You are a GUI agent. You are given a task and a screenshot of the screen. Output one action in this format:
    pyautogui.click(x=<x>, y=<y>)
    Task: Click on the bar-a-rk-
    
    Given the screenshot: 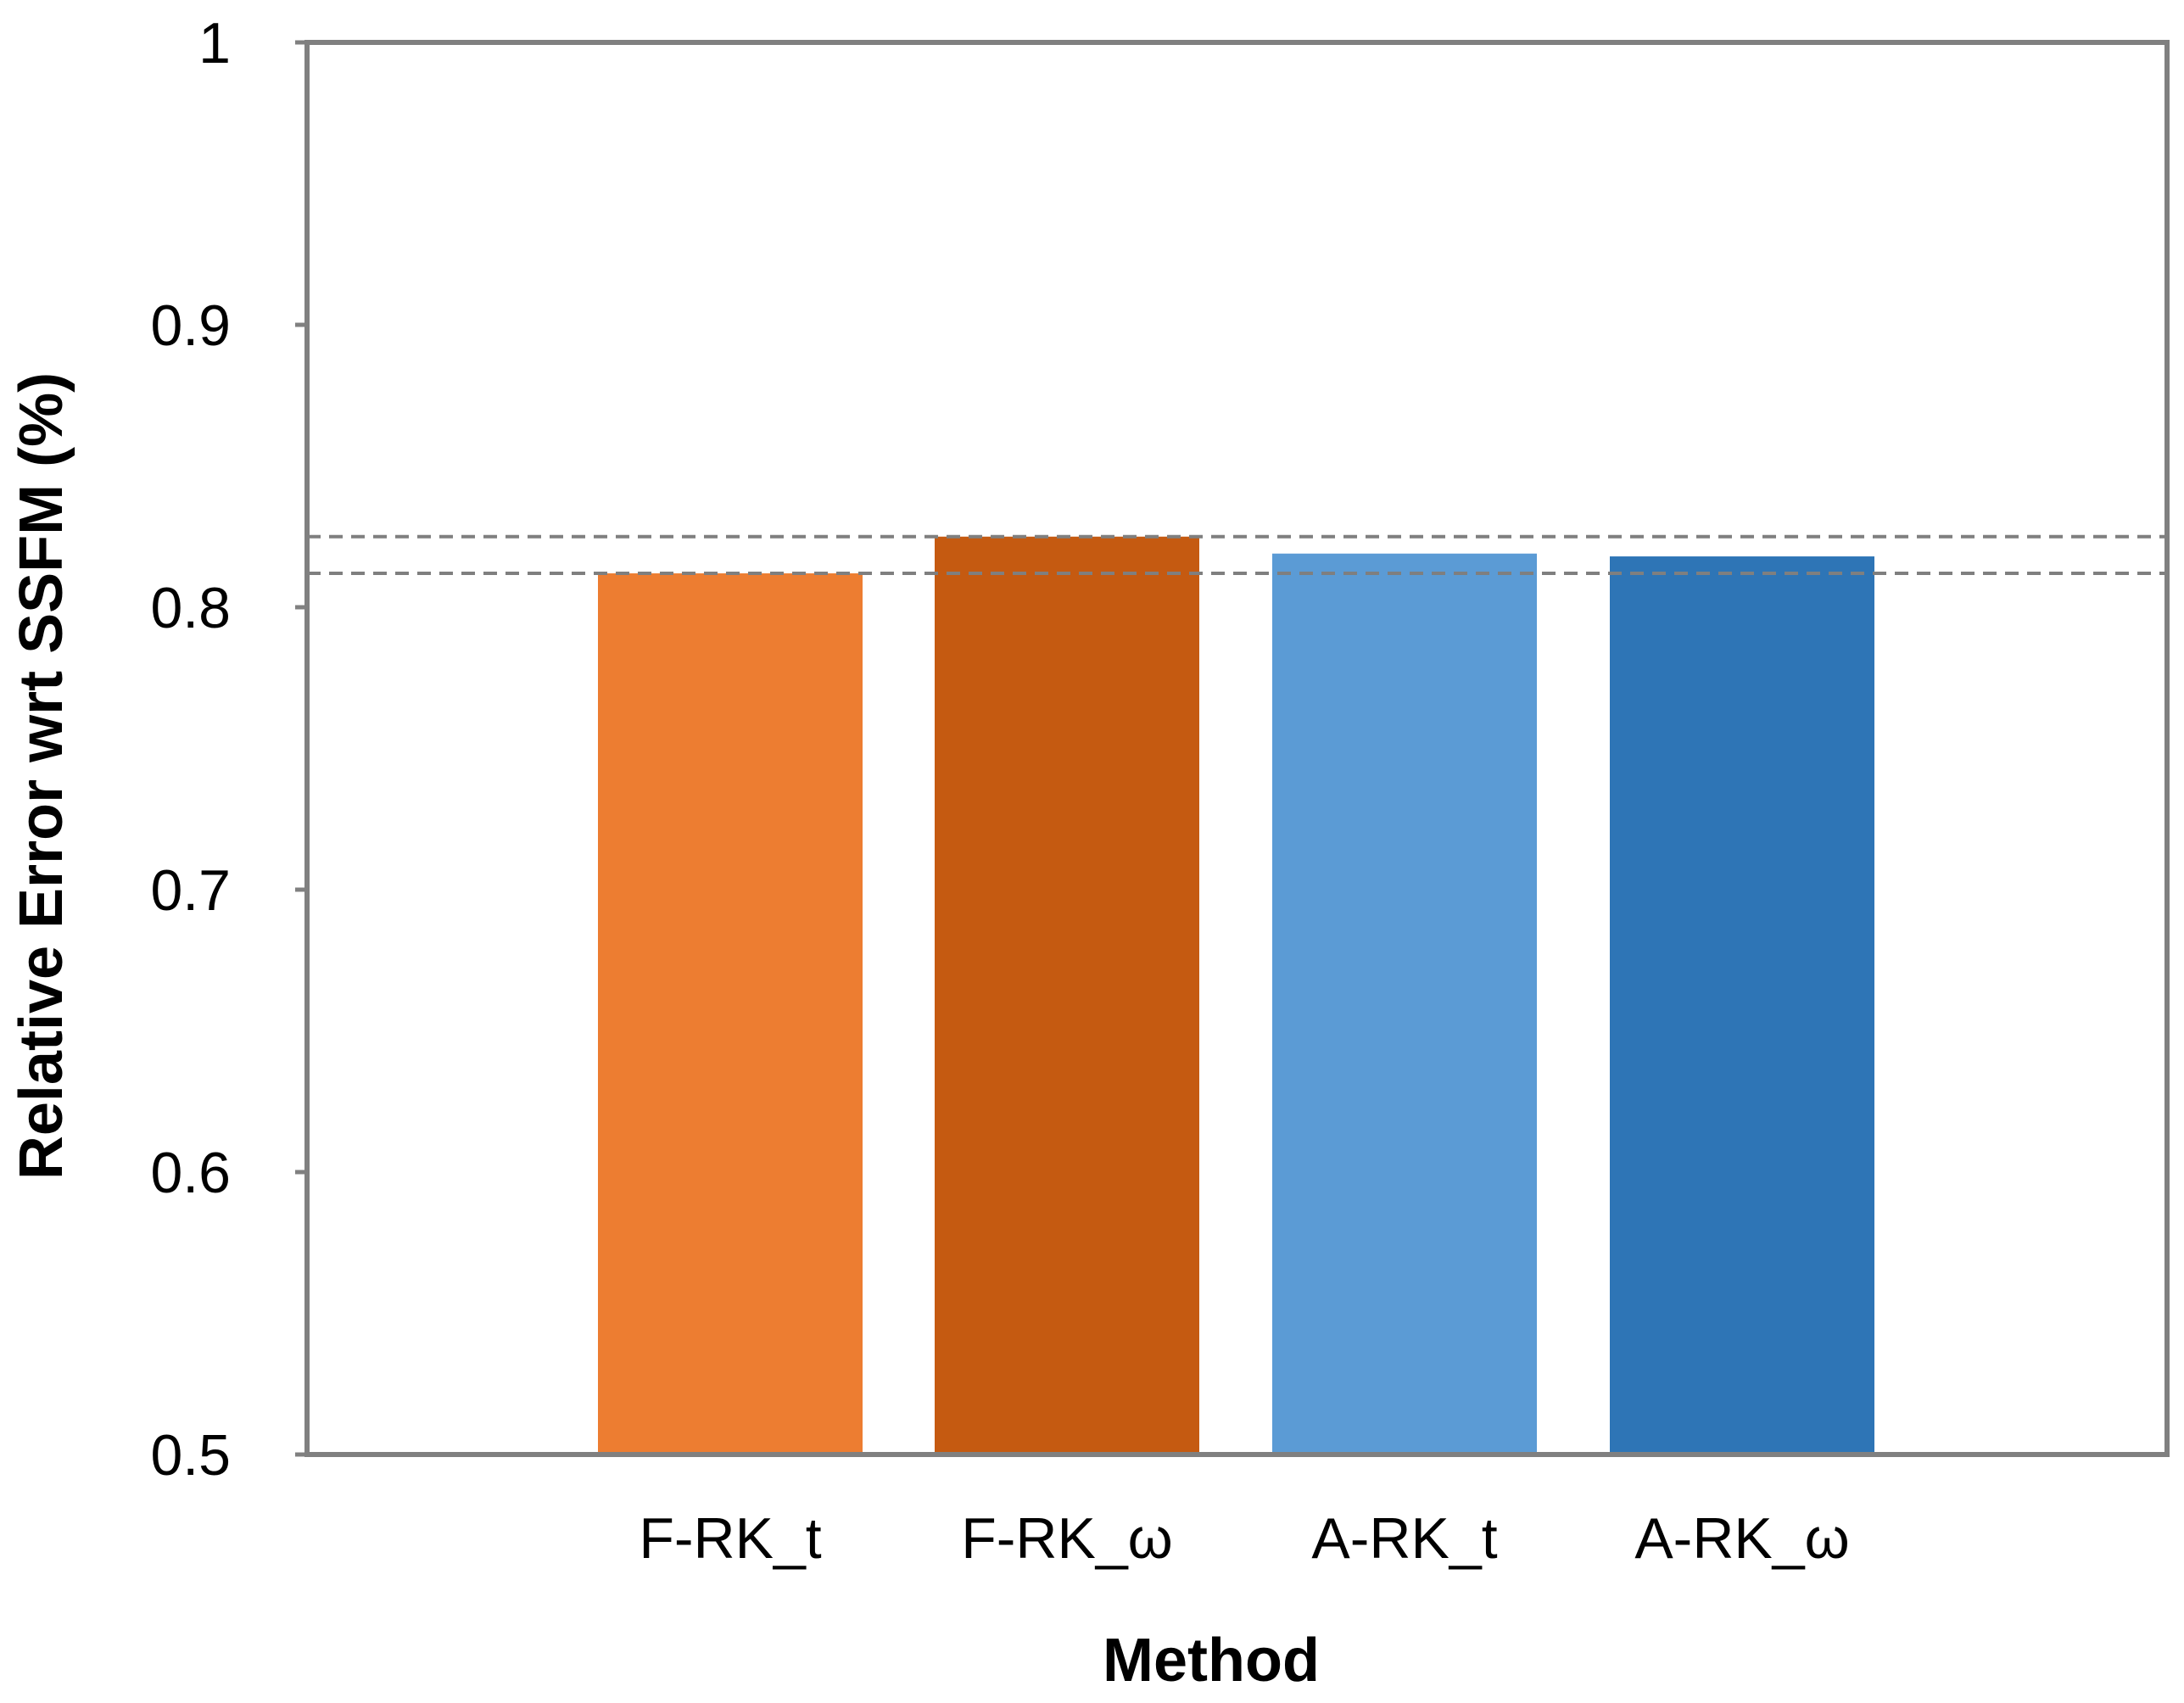 What is the action you would take?
    pyautogui.click(x=1742, y=1005)
    